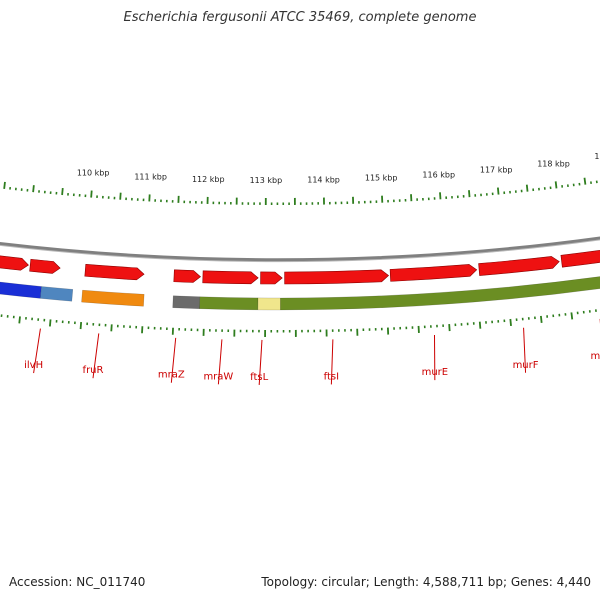  What do you see at coordinates (597, 156) in the screenshot?
I see `kbp-tick-label: 119 kbp` at bounding box center [597, 156].